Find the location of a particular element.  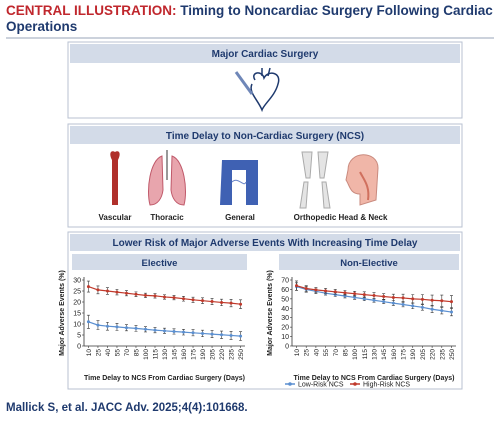

legend-label: Low-Risk NCS is located at coordinates (321, 385).